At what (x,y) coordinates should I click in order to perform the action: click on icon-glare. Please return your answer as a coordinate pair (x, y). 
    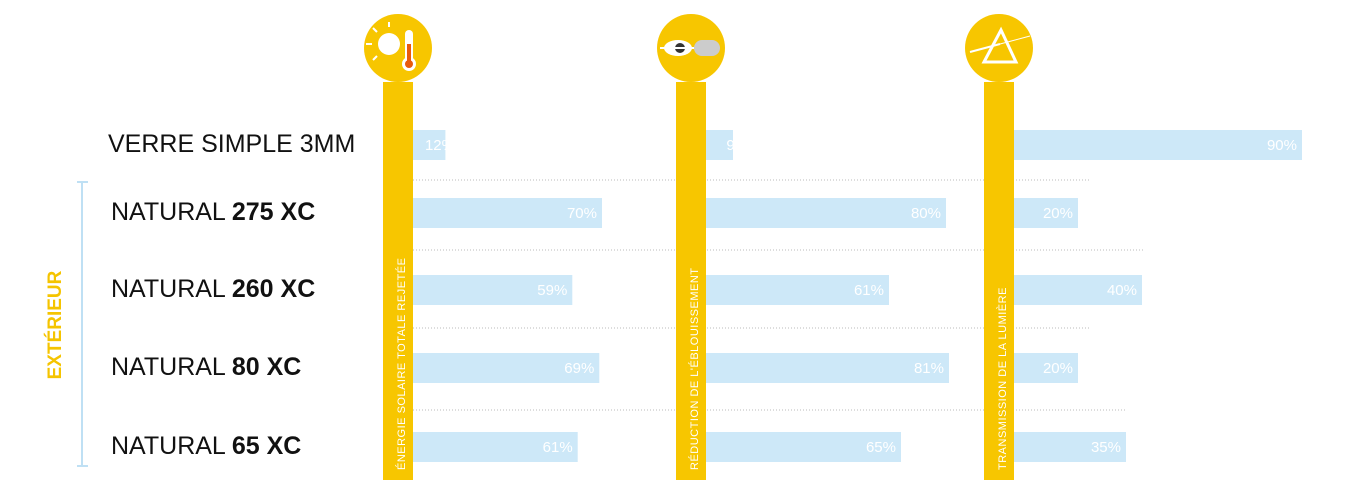
    Looking at the image, I should click on (691, 48).